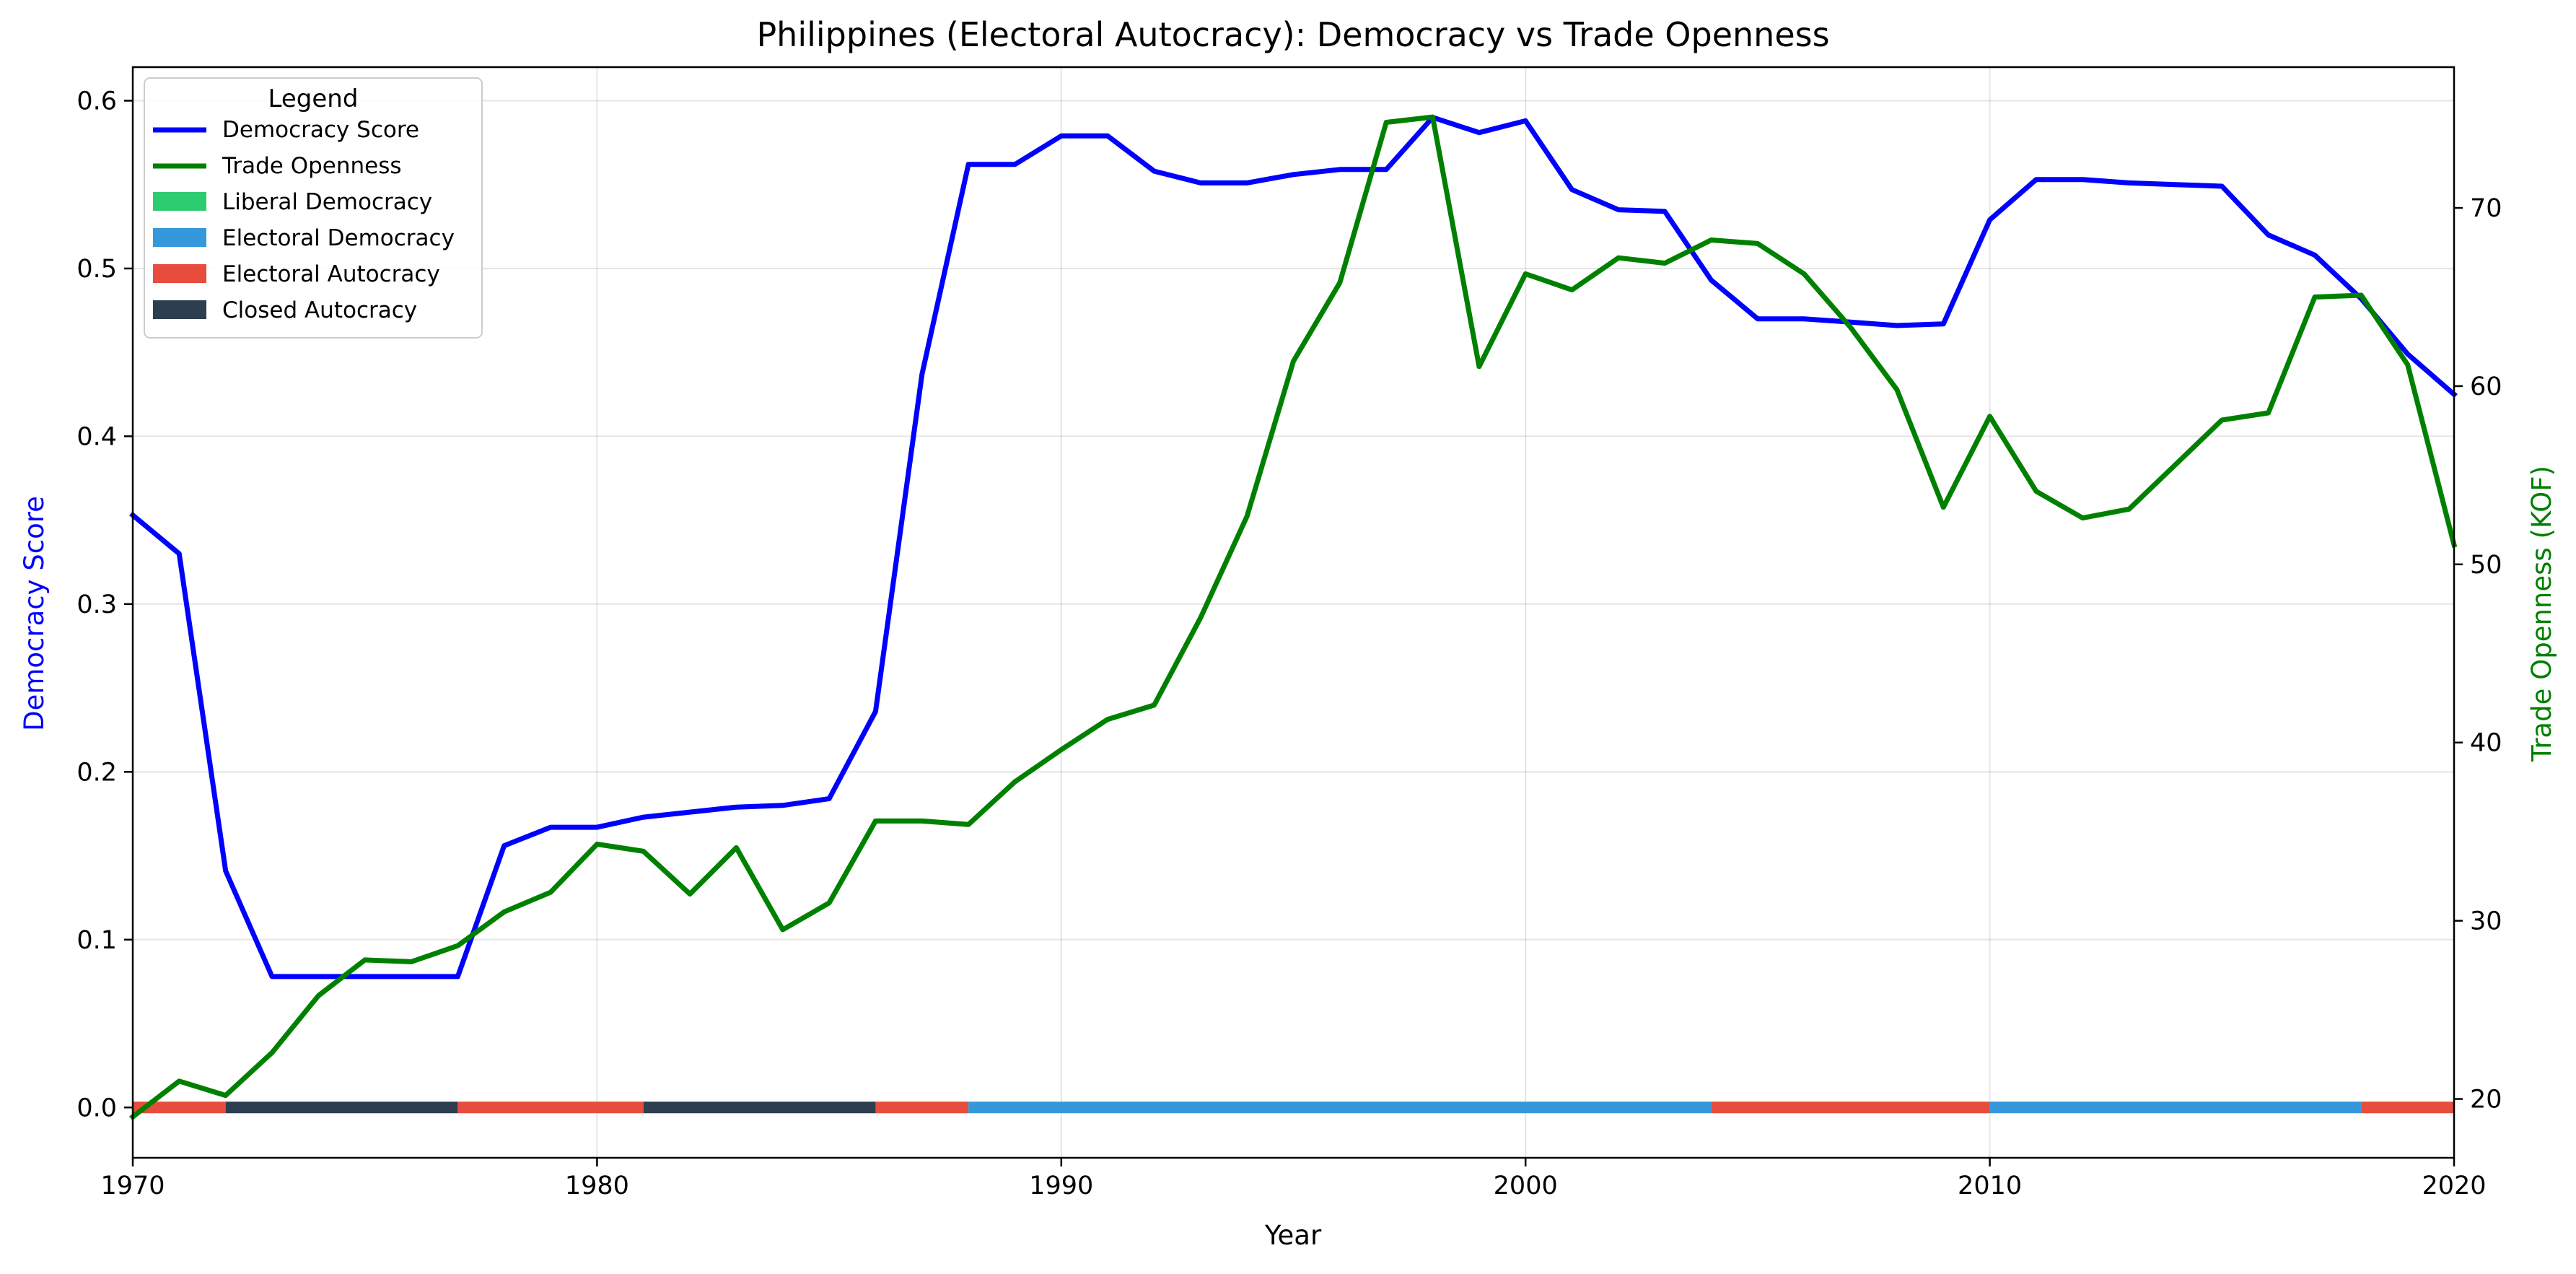  Describe the element at coordinates (97, 772) in the screenshot. I see `y-left-tick-label: 0.2` at that location.